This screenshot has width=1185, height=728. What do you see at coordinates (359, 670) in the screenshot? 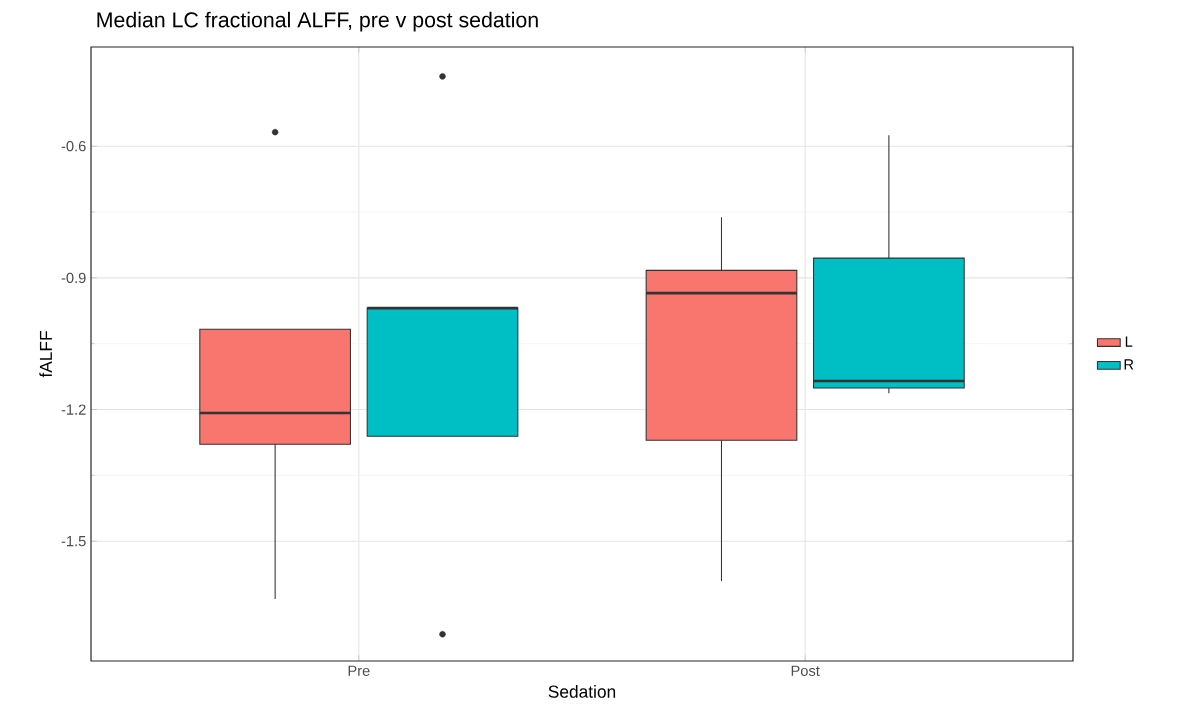
I see `x-tick-label: Pre` at bounding box center [359, 670].